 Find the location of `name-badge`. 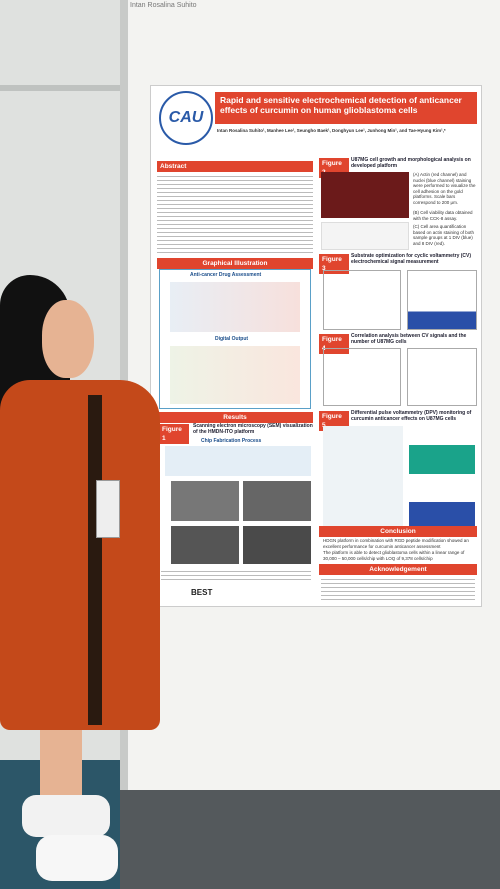

name-badge is located at coordinates (108, 509).